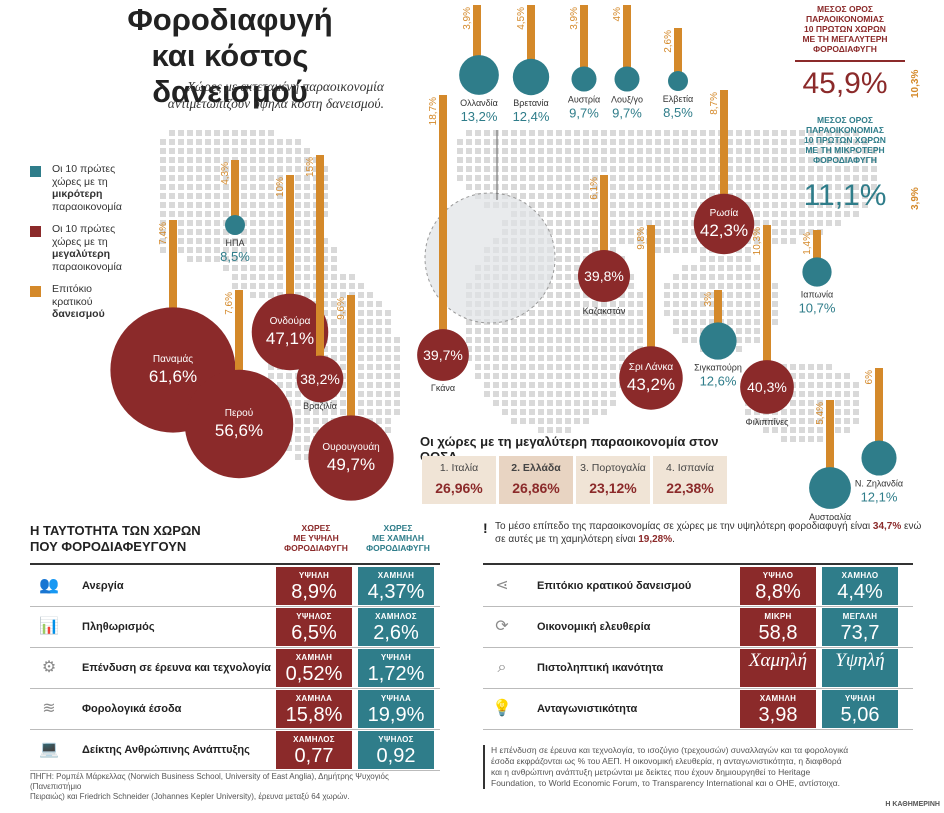 This screenshot has height=813, width=944. I want to click on country-label: Ρωσία, so click(724, 213).